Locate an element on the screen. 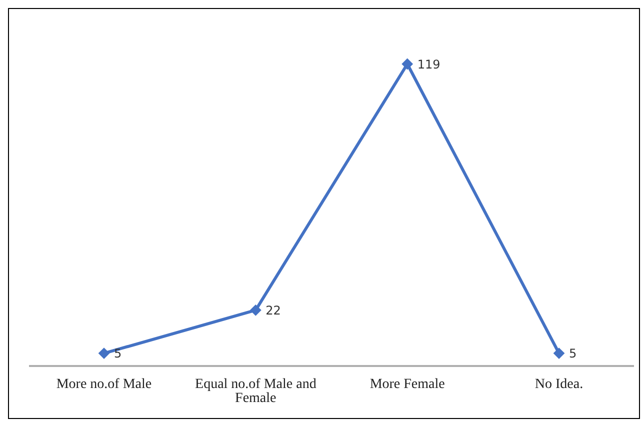  x-tick-label: More no.of Male is located at coordinates (104, 384).